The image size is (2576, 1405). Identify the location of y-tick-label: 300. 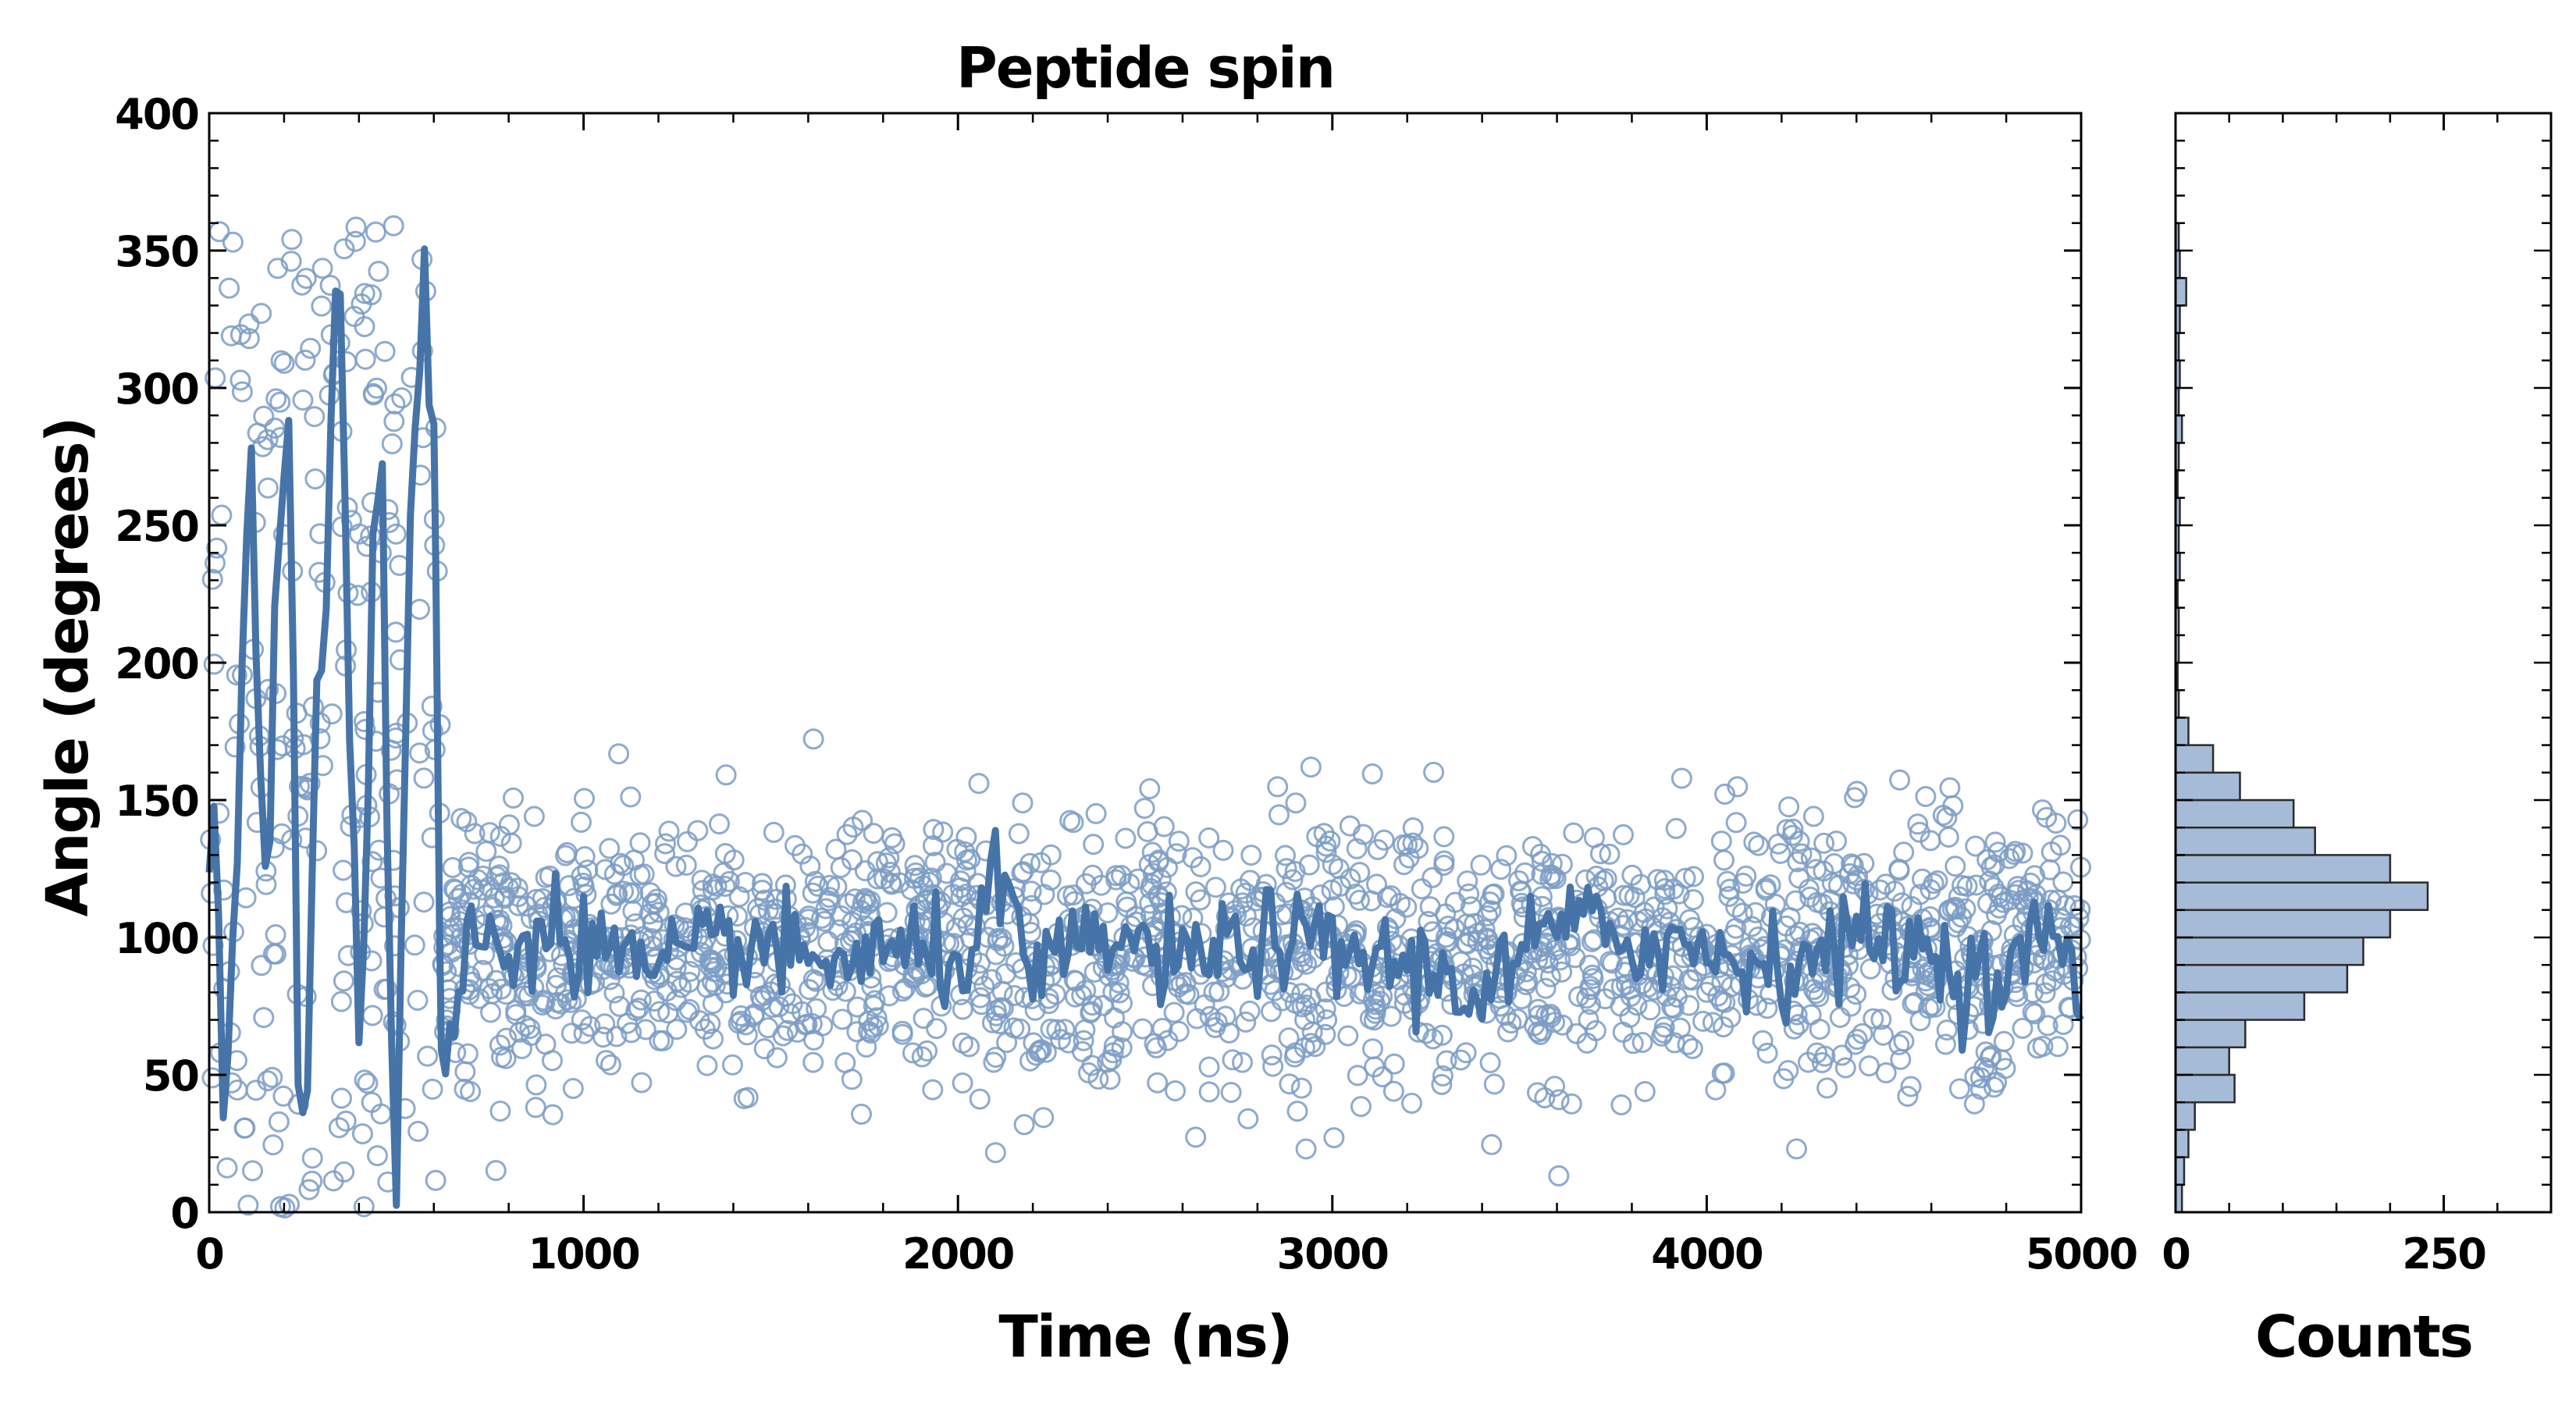
(156, 390).